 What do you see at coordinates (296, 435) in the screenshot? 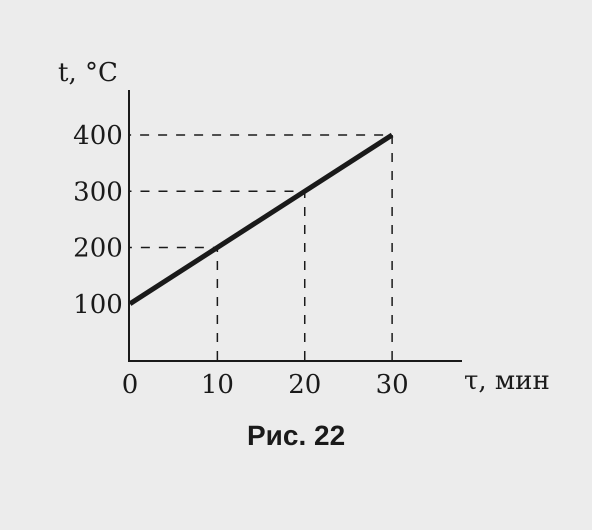
I see `text: Рис. 22` at bounding box center [296, 435].